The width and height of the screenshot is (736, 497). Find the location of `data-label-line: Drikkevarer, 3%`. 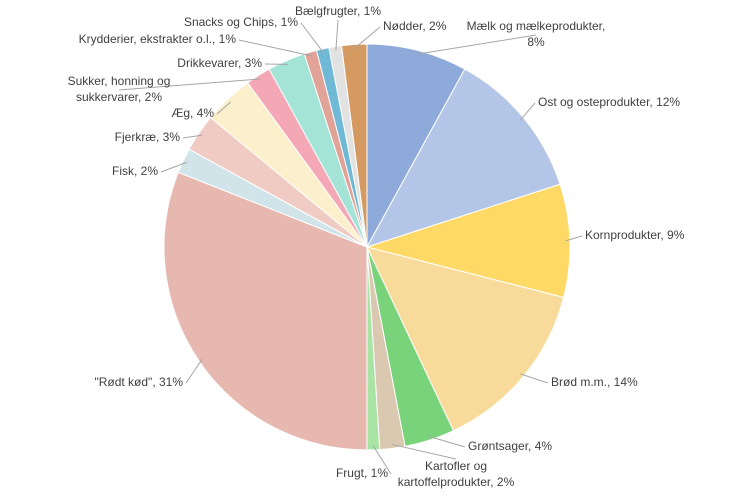

data-label-line: Drikkevarer, 3% is located at coordinates (219, 63).